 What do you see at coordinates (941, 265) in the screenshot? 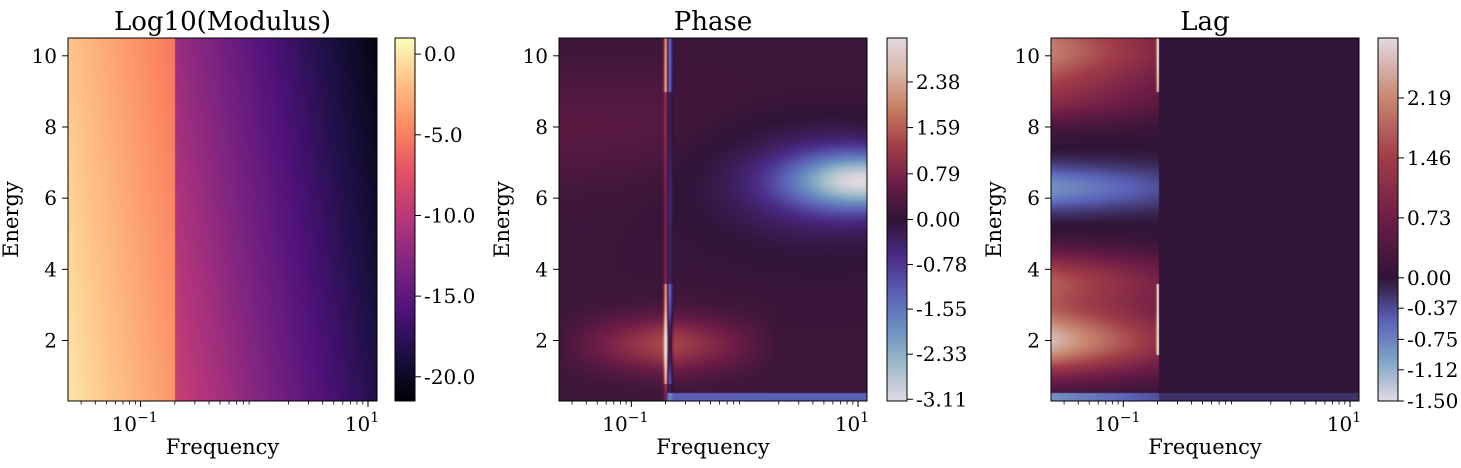
I see `colorbar-tick-label-2-5: -0.78` at bounding box center [941, 265].